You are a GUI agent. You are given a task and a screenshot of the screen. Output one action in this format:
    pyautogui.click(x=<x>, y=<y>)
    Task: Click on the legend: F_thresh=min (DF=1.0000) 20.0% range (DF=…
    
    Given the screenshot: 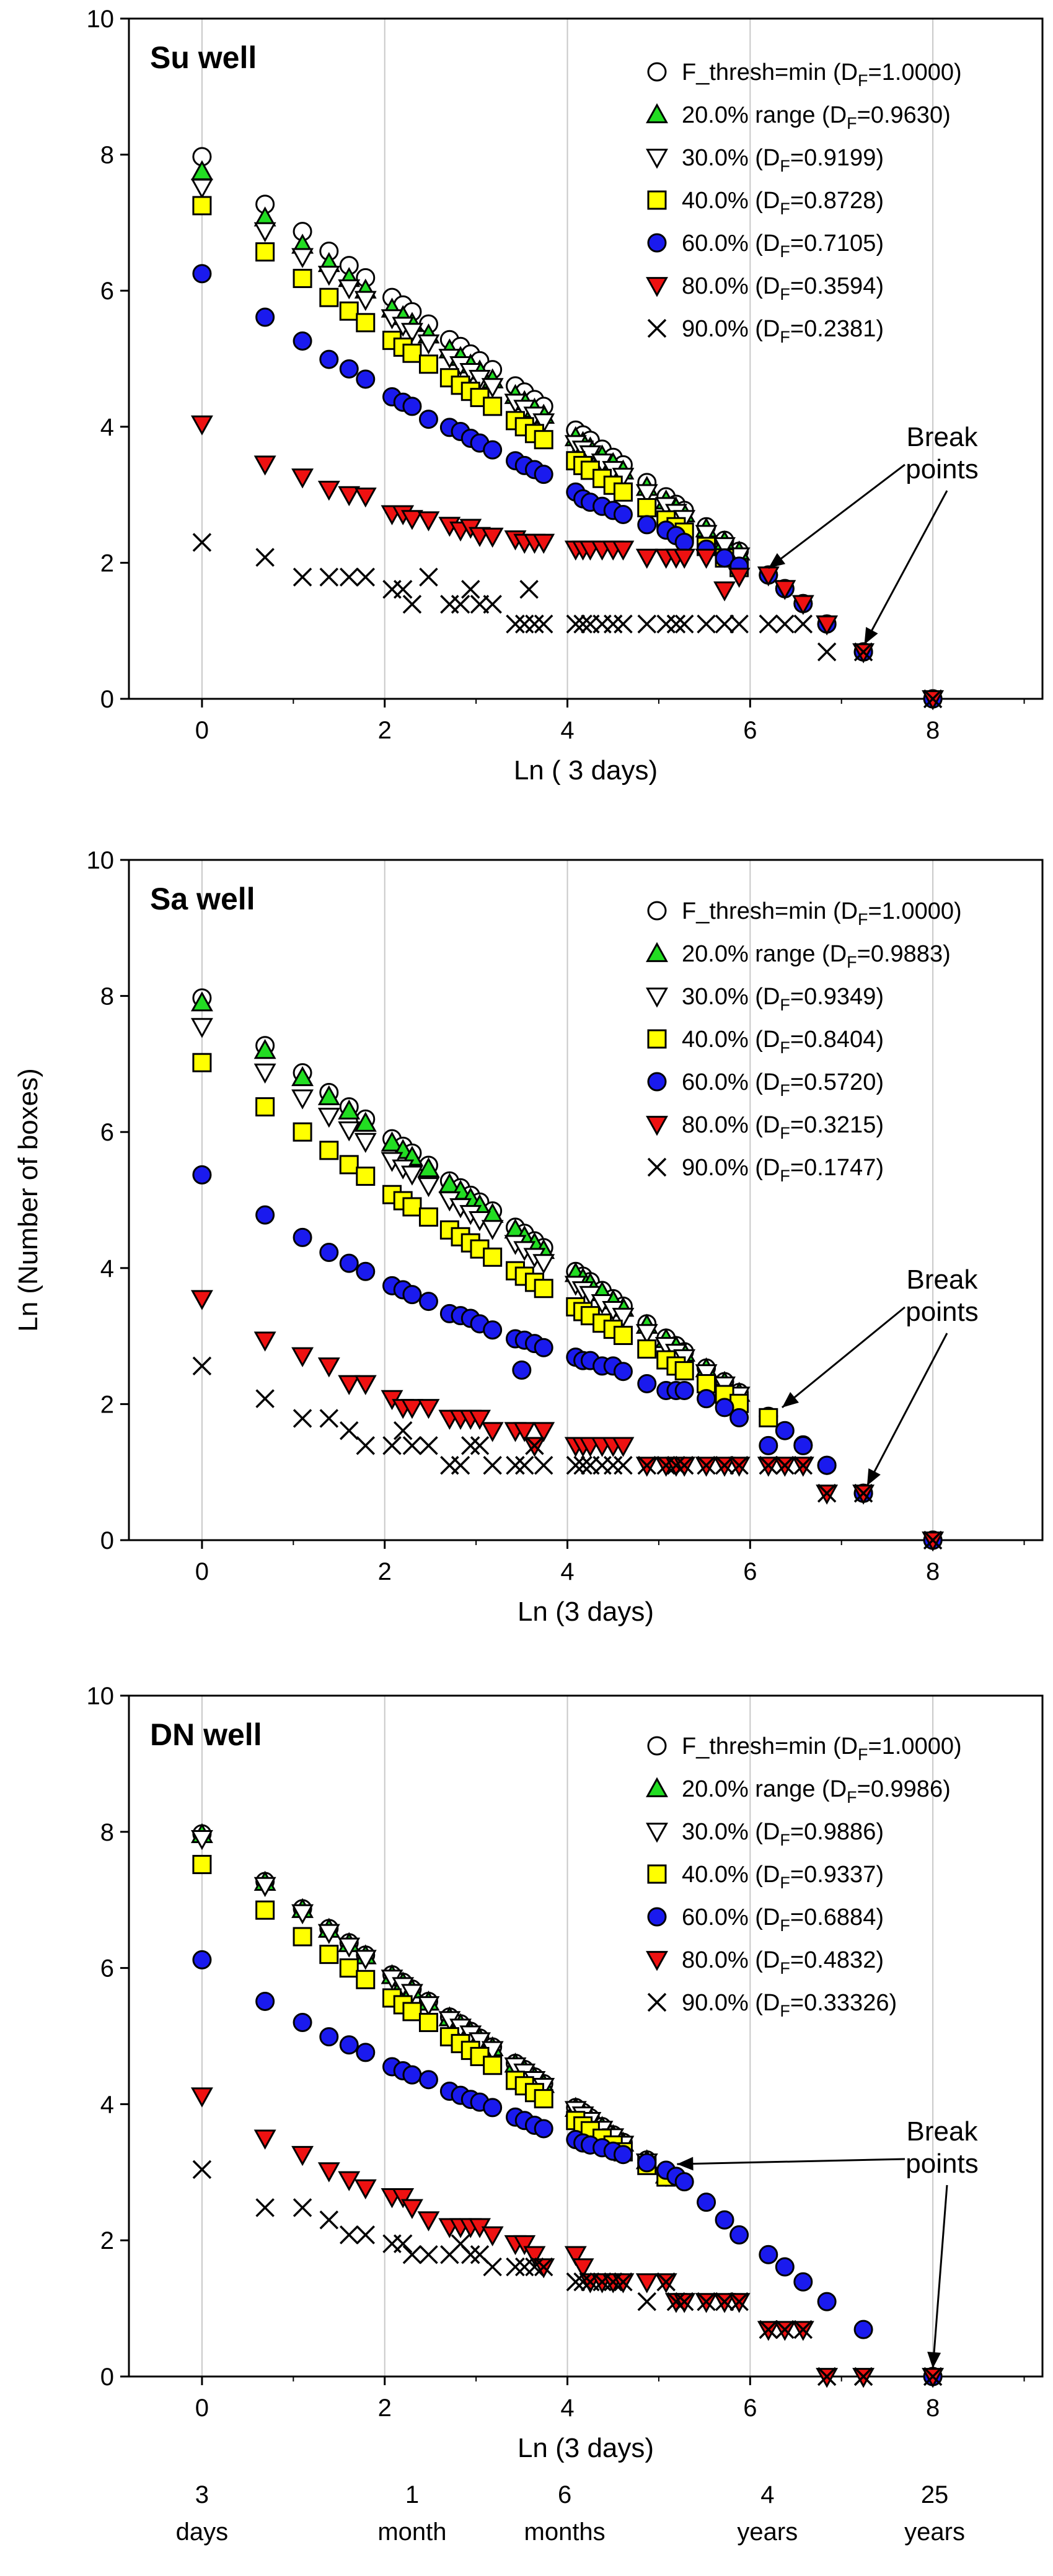 What is the action you would take?
    pyautogui.click(x=804, y=1876)
    